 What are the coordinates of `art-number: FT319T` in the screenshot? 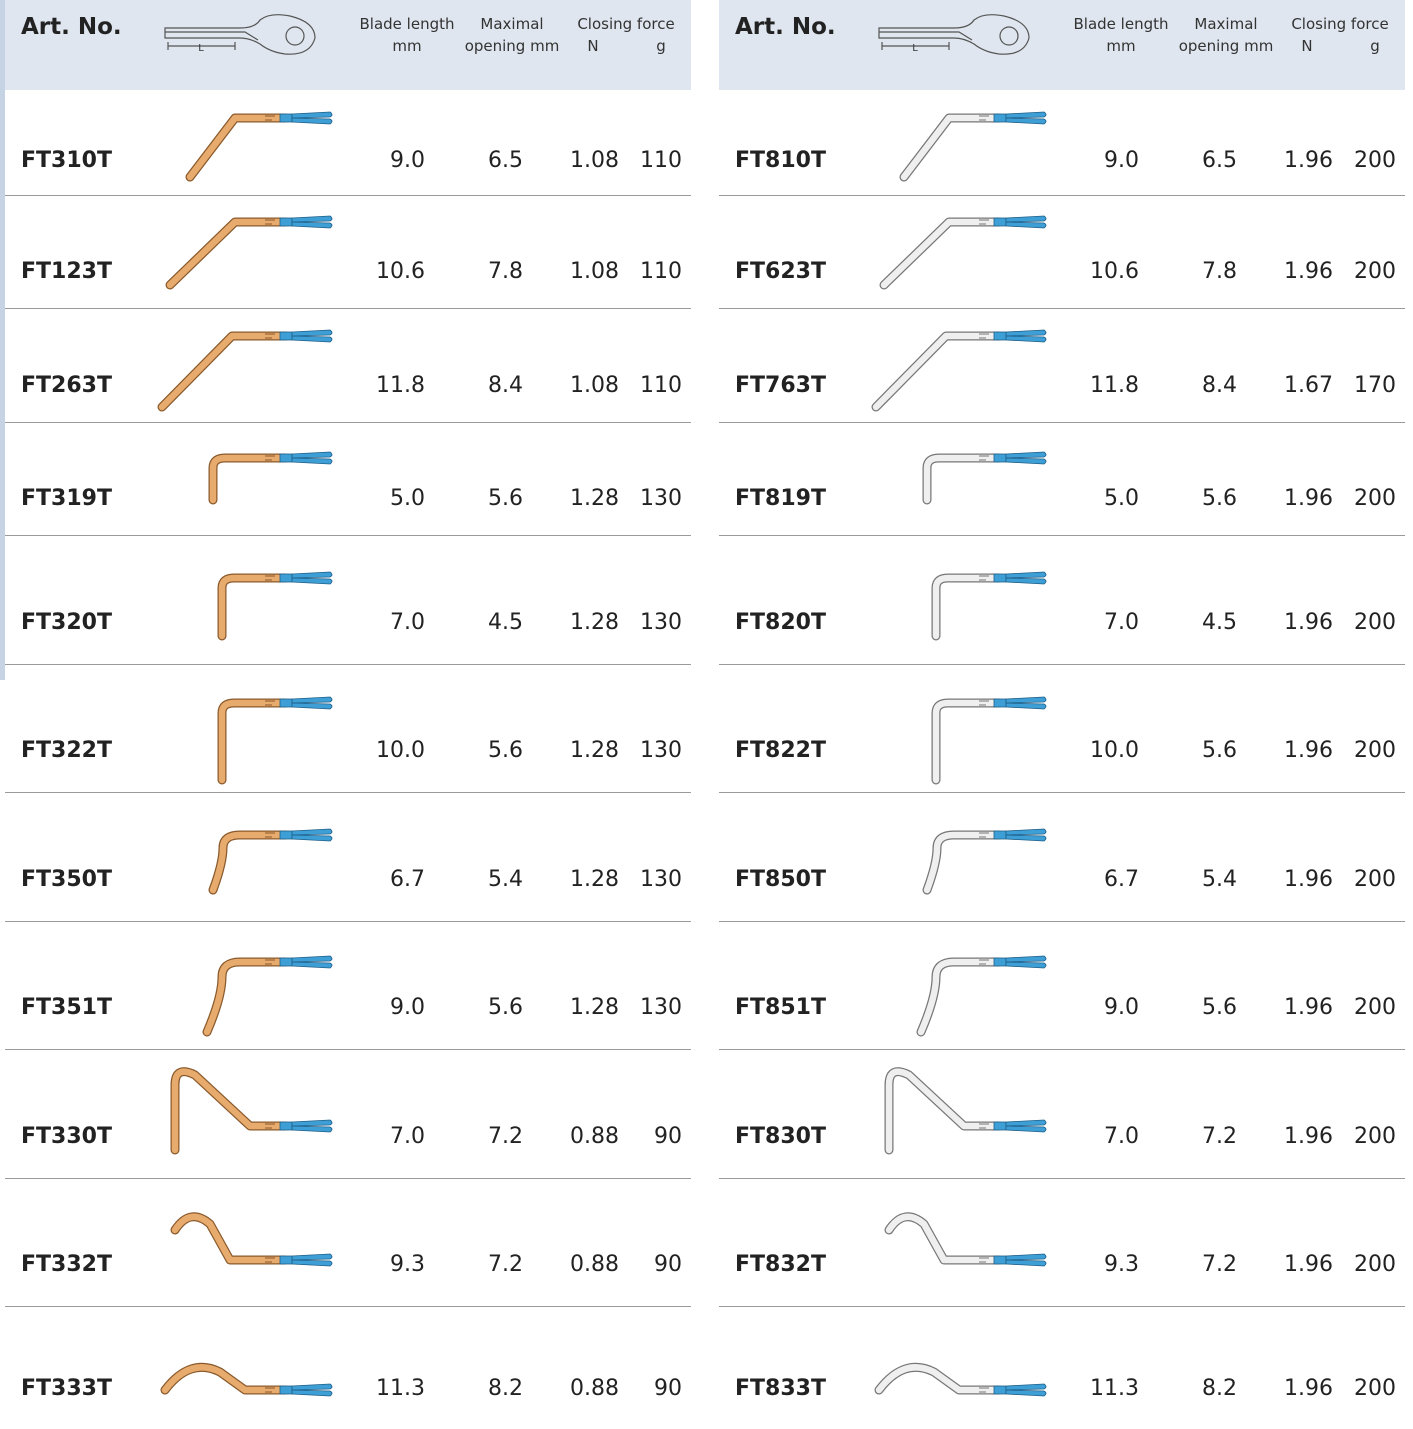 It's located at (66, 498).